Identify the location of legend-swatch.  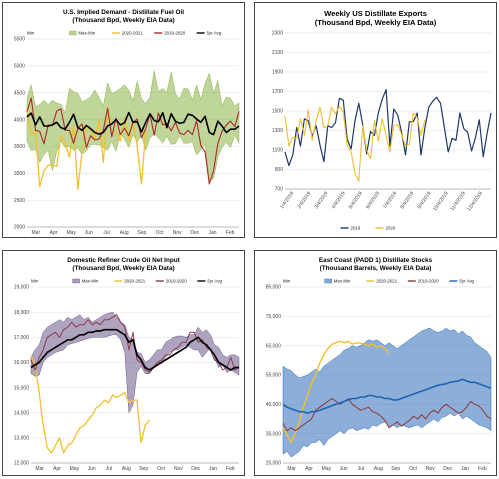
(76, 281).